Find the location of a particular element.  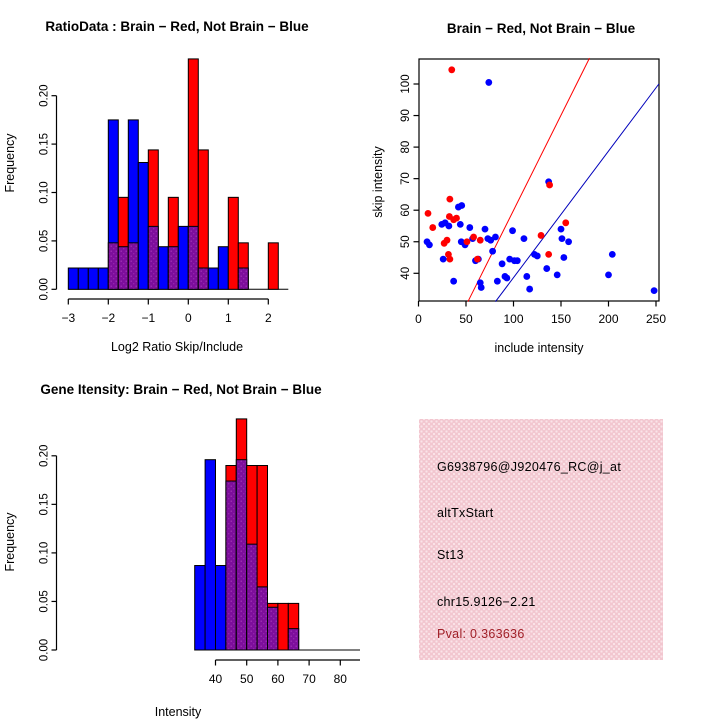

regression-line-blue is located at coordinates (577, 192).